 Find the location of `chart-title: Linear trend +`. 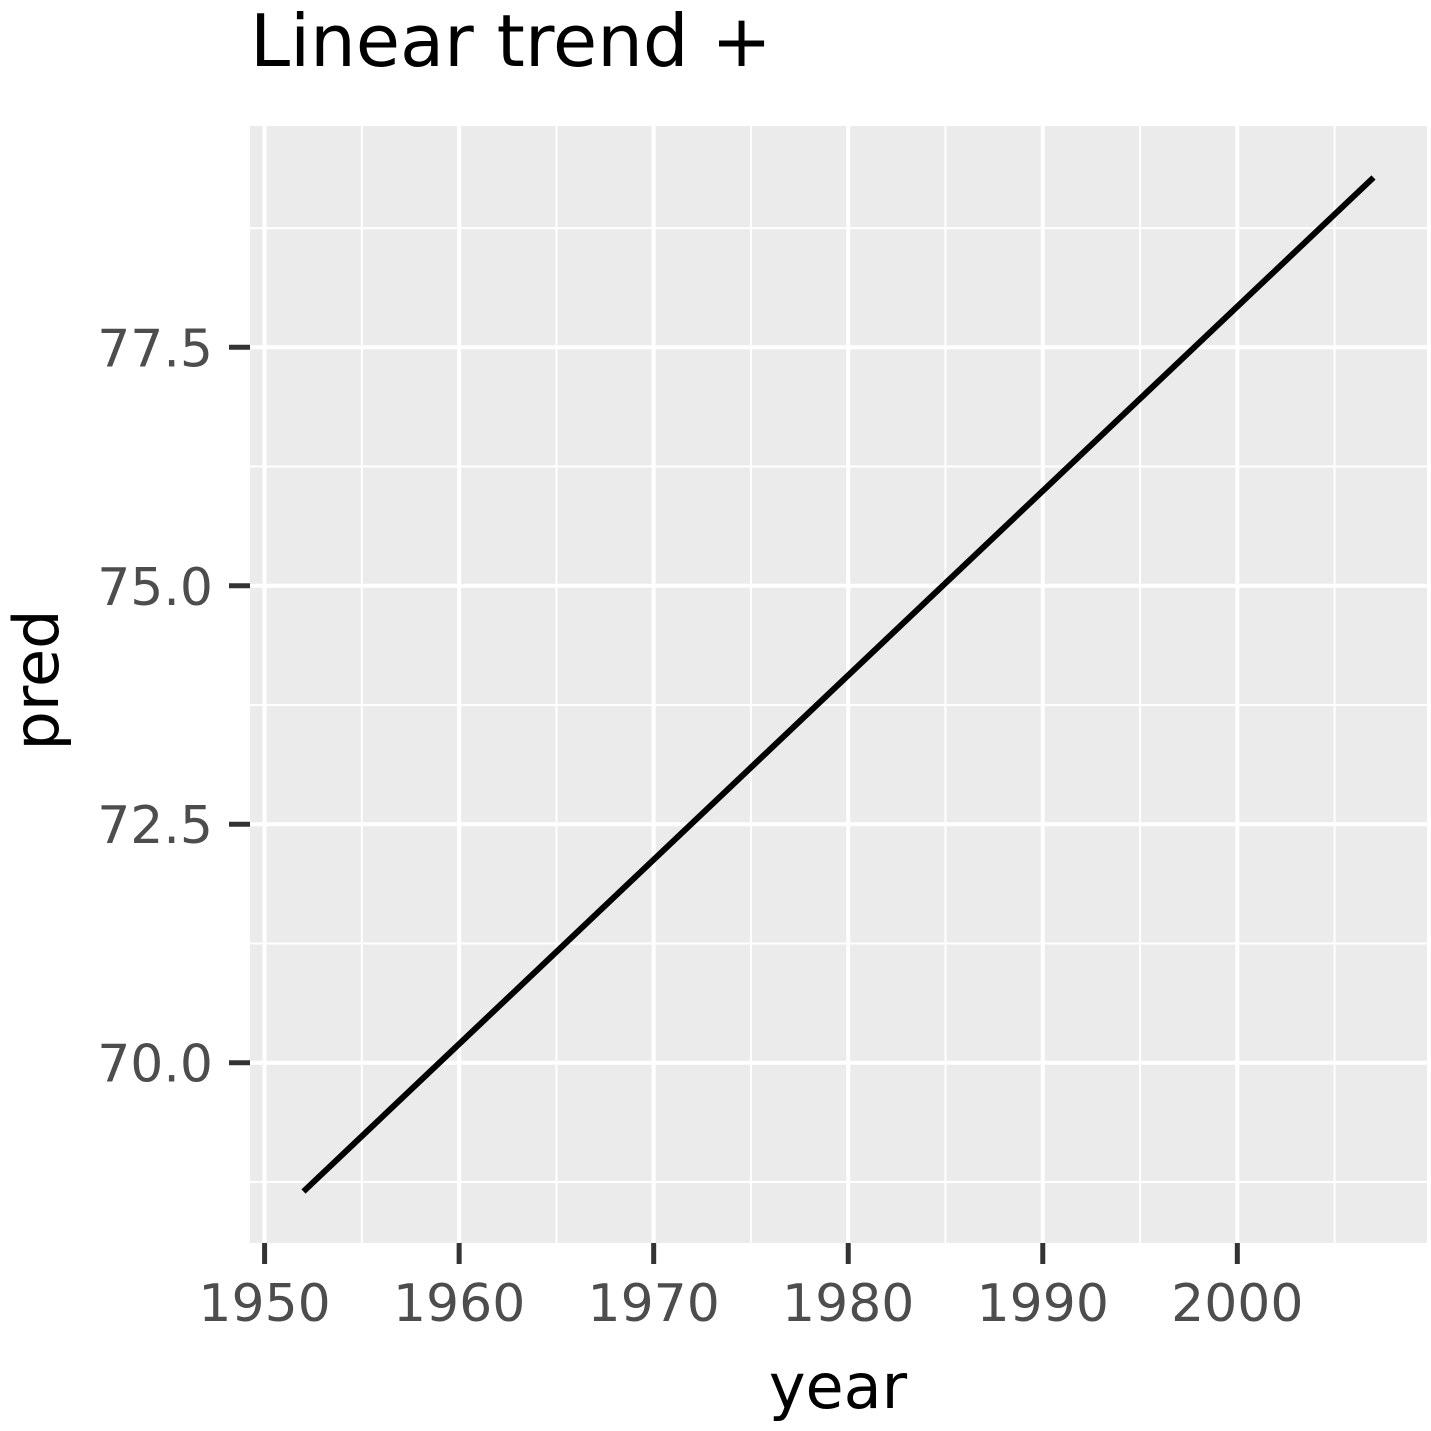

chart-title: Linear trend + is located at coordinates (511, 41).